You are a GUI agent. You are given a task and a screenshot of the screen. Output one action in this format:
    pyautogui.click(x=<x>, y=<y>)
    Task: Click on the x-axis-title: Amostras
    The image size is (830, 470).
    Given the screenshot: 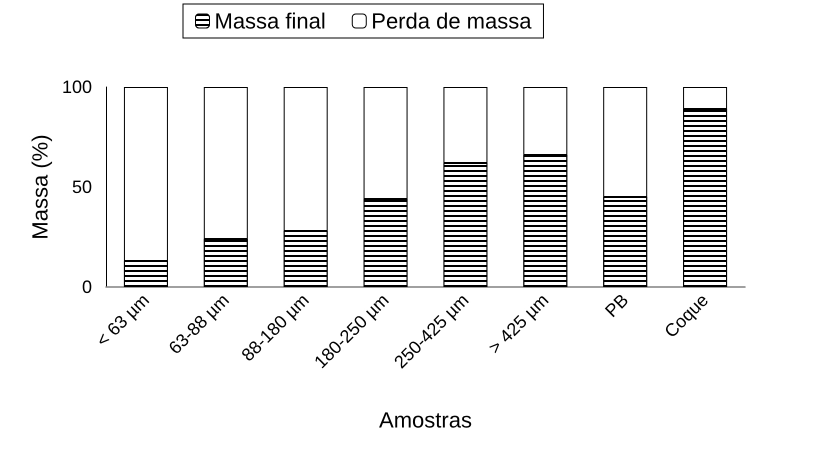 What is the action you would take?
    pyautogui.click(x=425, y=420)
    